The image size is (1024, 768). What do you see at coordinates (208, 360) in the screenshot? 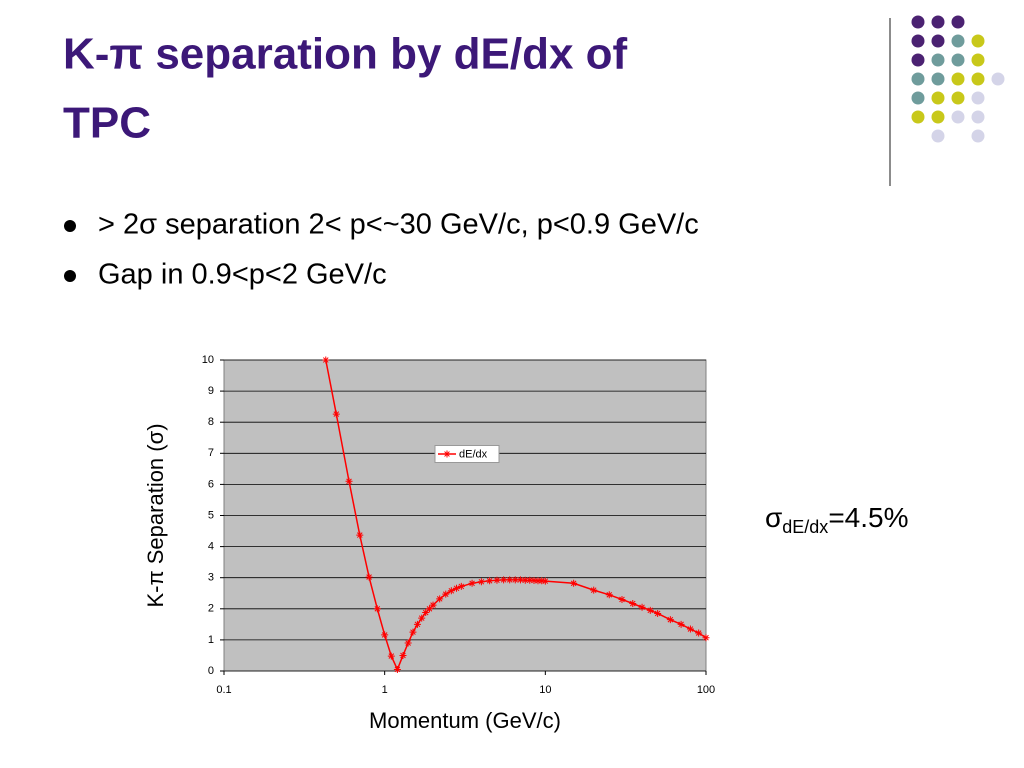
I see `y-tick-label: 10` at bounding box center [208, 360].